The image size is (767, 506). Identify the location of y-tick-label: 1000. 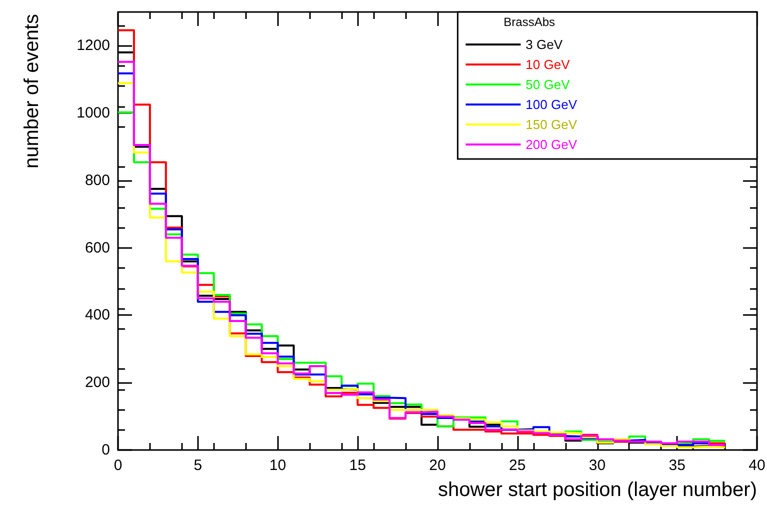
(93, 113).